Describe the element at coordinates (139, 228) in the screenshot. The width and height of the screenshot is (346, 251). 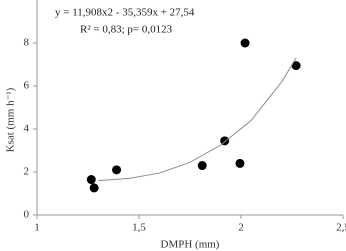
I see `x-tick-label: 1,5` at that location.